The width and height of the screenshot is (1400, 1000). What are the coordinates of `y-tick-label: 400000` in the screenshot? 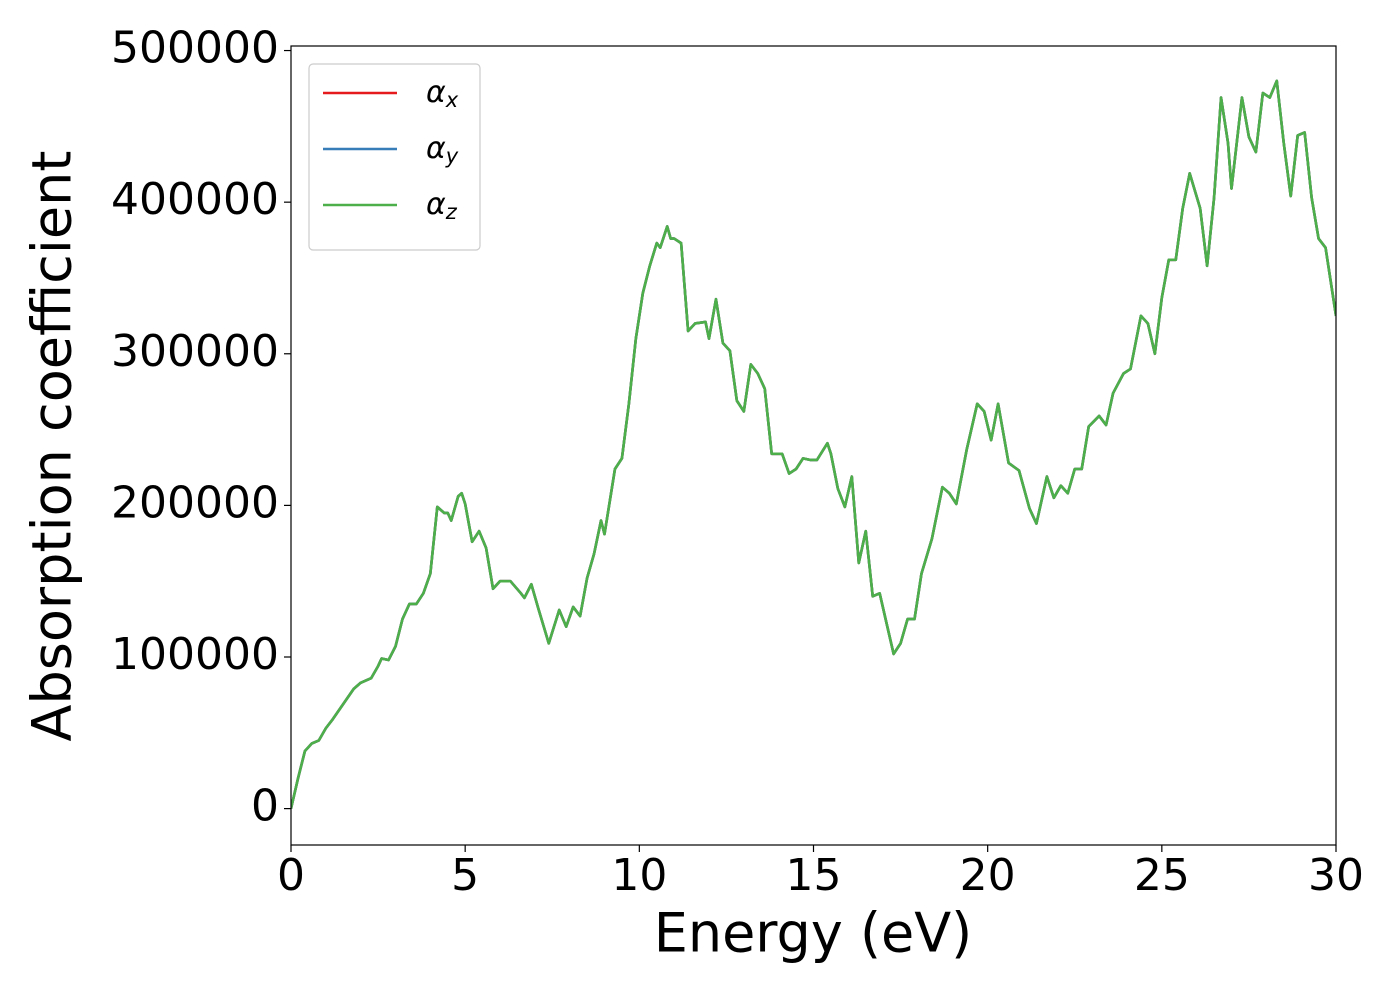 It's located at (195, 199).